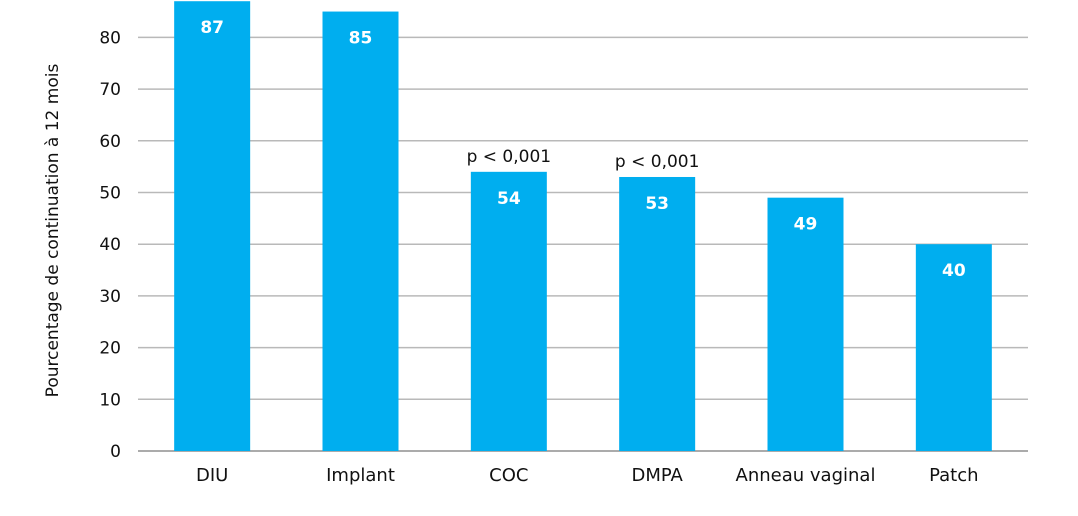 This screenshot has height=516, width=1078. What do you see at coordinates (110, 400) in the screenshot?
I see `y-tick-label-10: 10` at bounding box center [110, 400].